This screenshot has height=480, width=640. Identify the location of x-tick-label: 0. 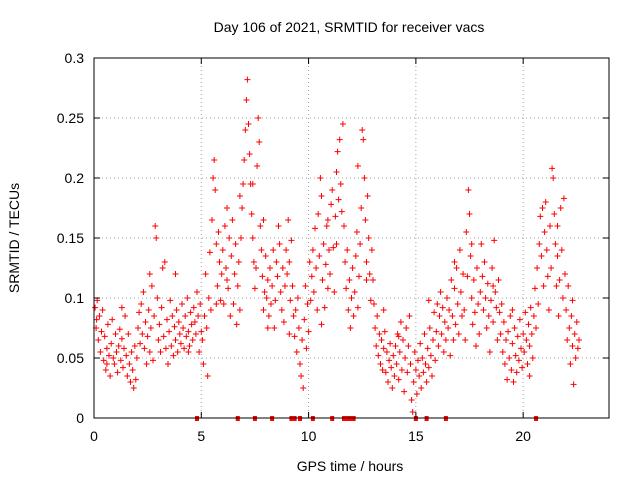
(94, 436).